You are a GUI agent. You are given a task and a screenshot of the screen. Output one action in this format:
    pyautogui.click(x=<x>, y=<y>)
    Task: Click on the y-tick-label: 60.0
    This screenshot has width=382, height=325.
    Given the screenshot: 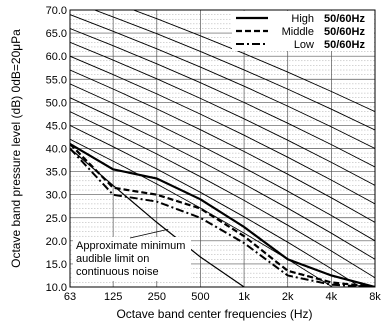 What is the action you would take?
    pyautogui.click(x=56, y=57)
    